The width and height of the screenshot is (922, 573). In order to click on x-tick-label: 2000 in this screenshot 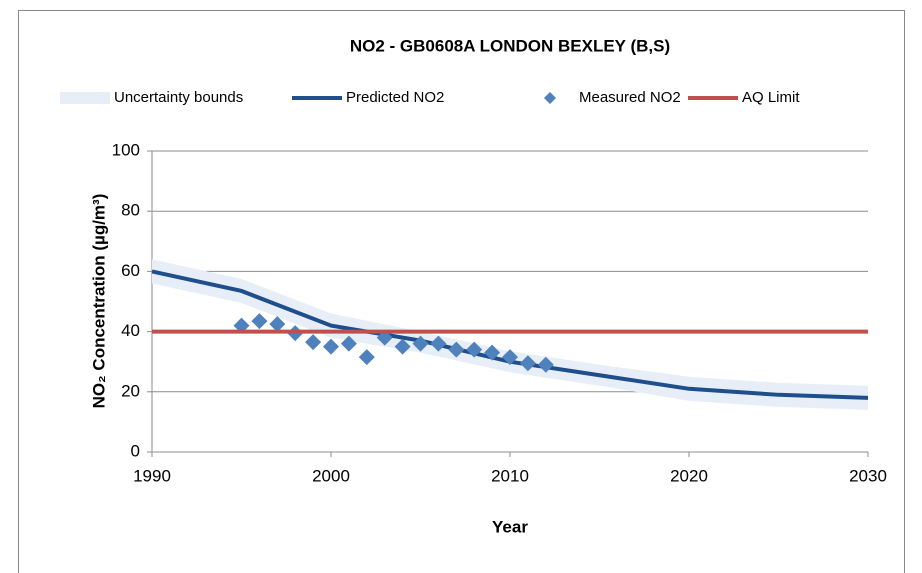, I will do `click(331, 475)`.